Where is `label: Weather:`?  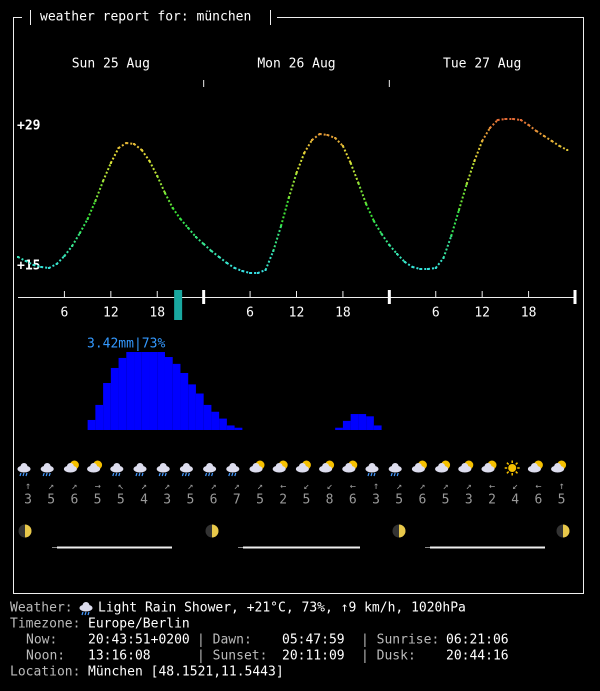
label: Weather: is located at coordinates (41, 608).